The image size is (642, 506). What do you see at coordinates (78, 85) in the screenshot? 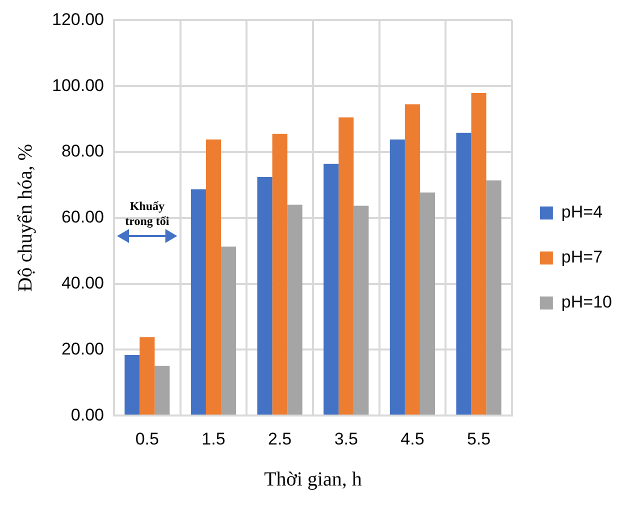
I see `y-tick-label: 100.00` at bounding box center [78, 85].